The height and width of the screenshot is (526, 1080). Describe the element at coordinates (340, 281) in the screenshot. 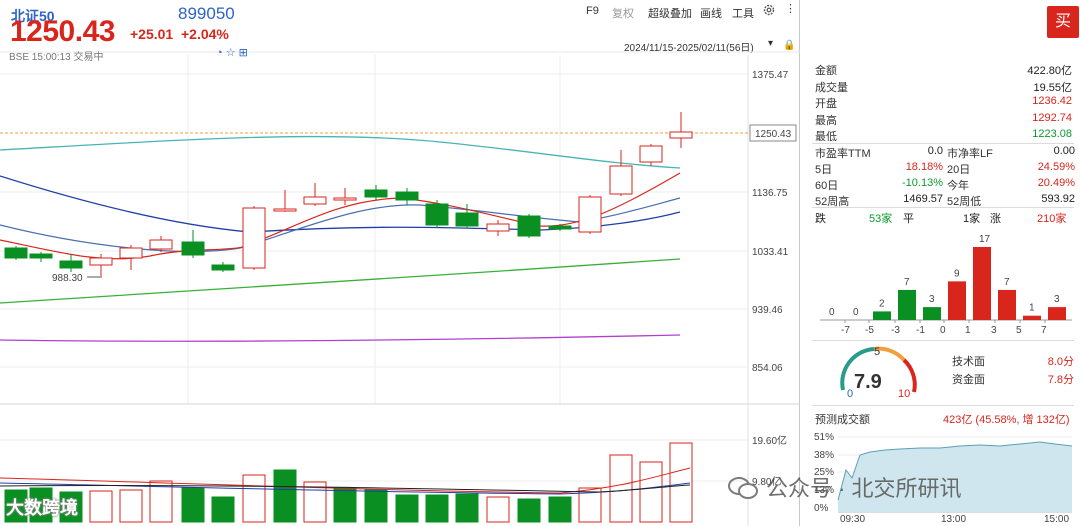

I see `ma120-line` at that location.